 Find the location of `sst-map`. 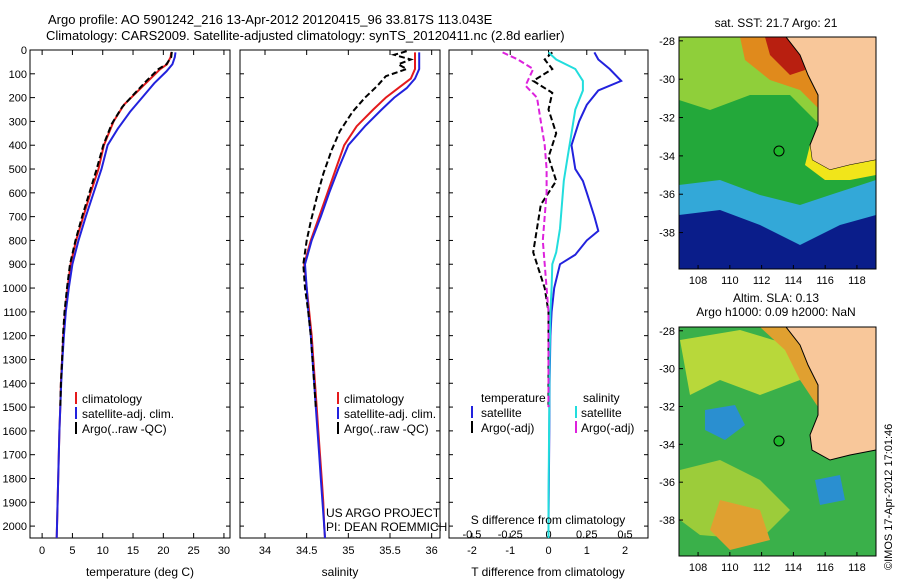

sst-map is located at coordinates (777, 153).